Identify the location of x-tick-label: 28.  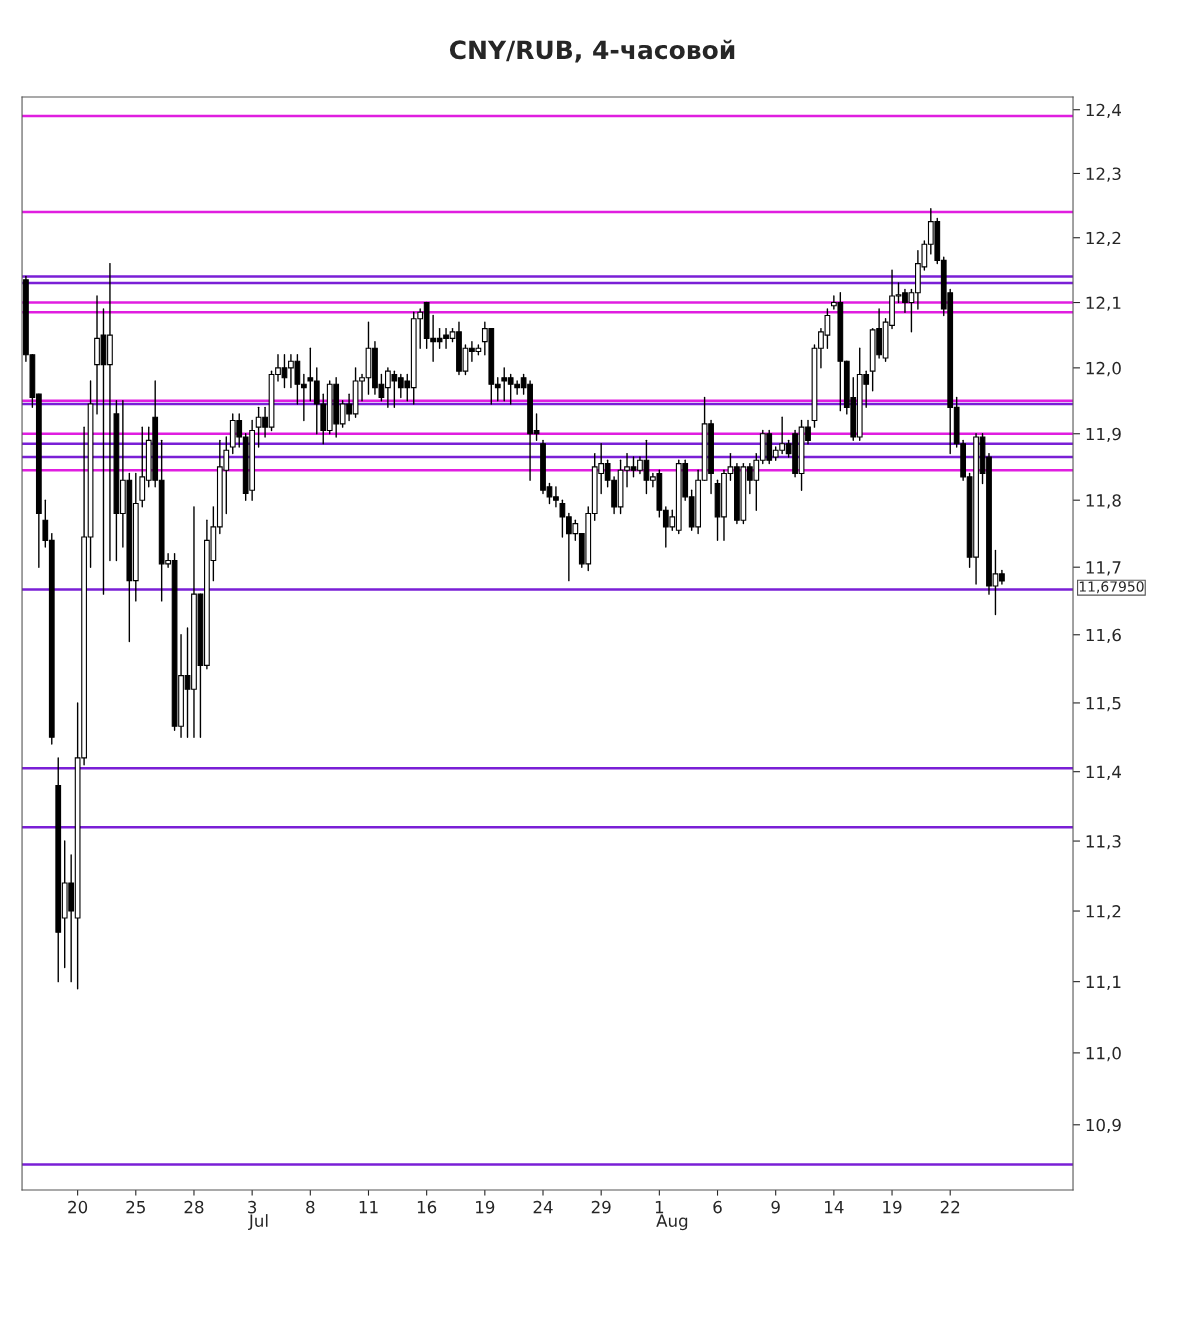
(194, 1207).